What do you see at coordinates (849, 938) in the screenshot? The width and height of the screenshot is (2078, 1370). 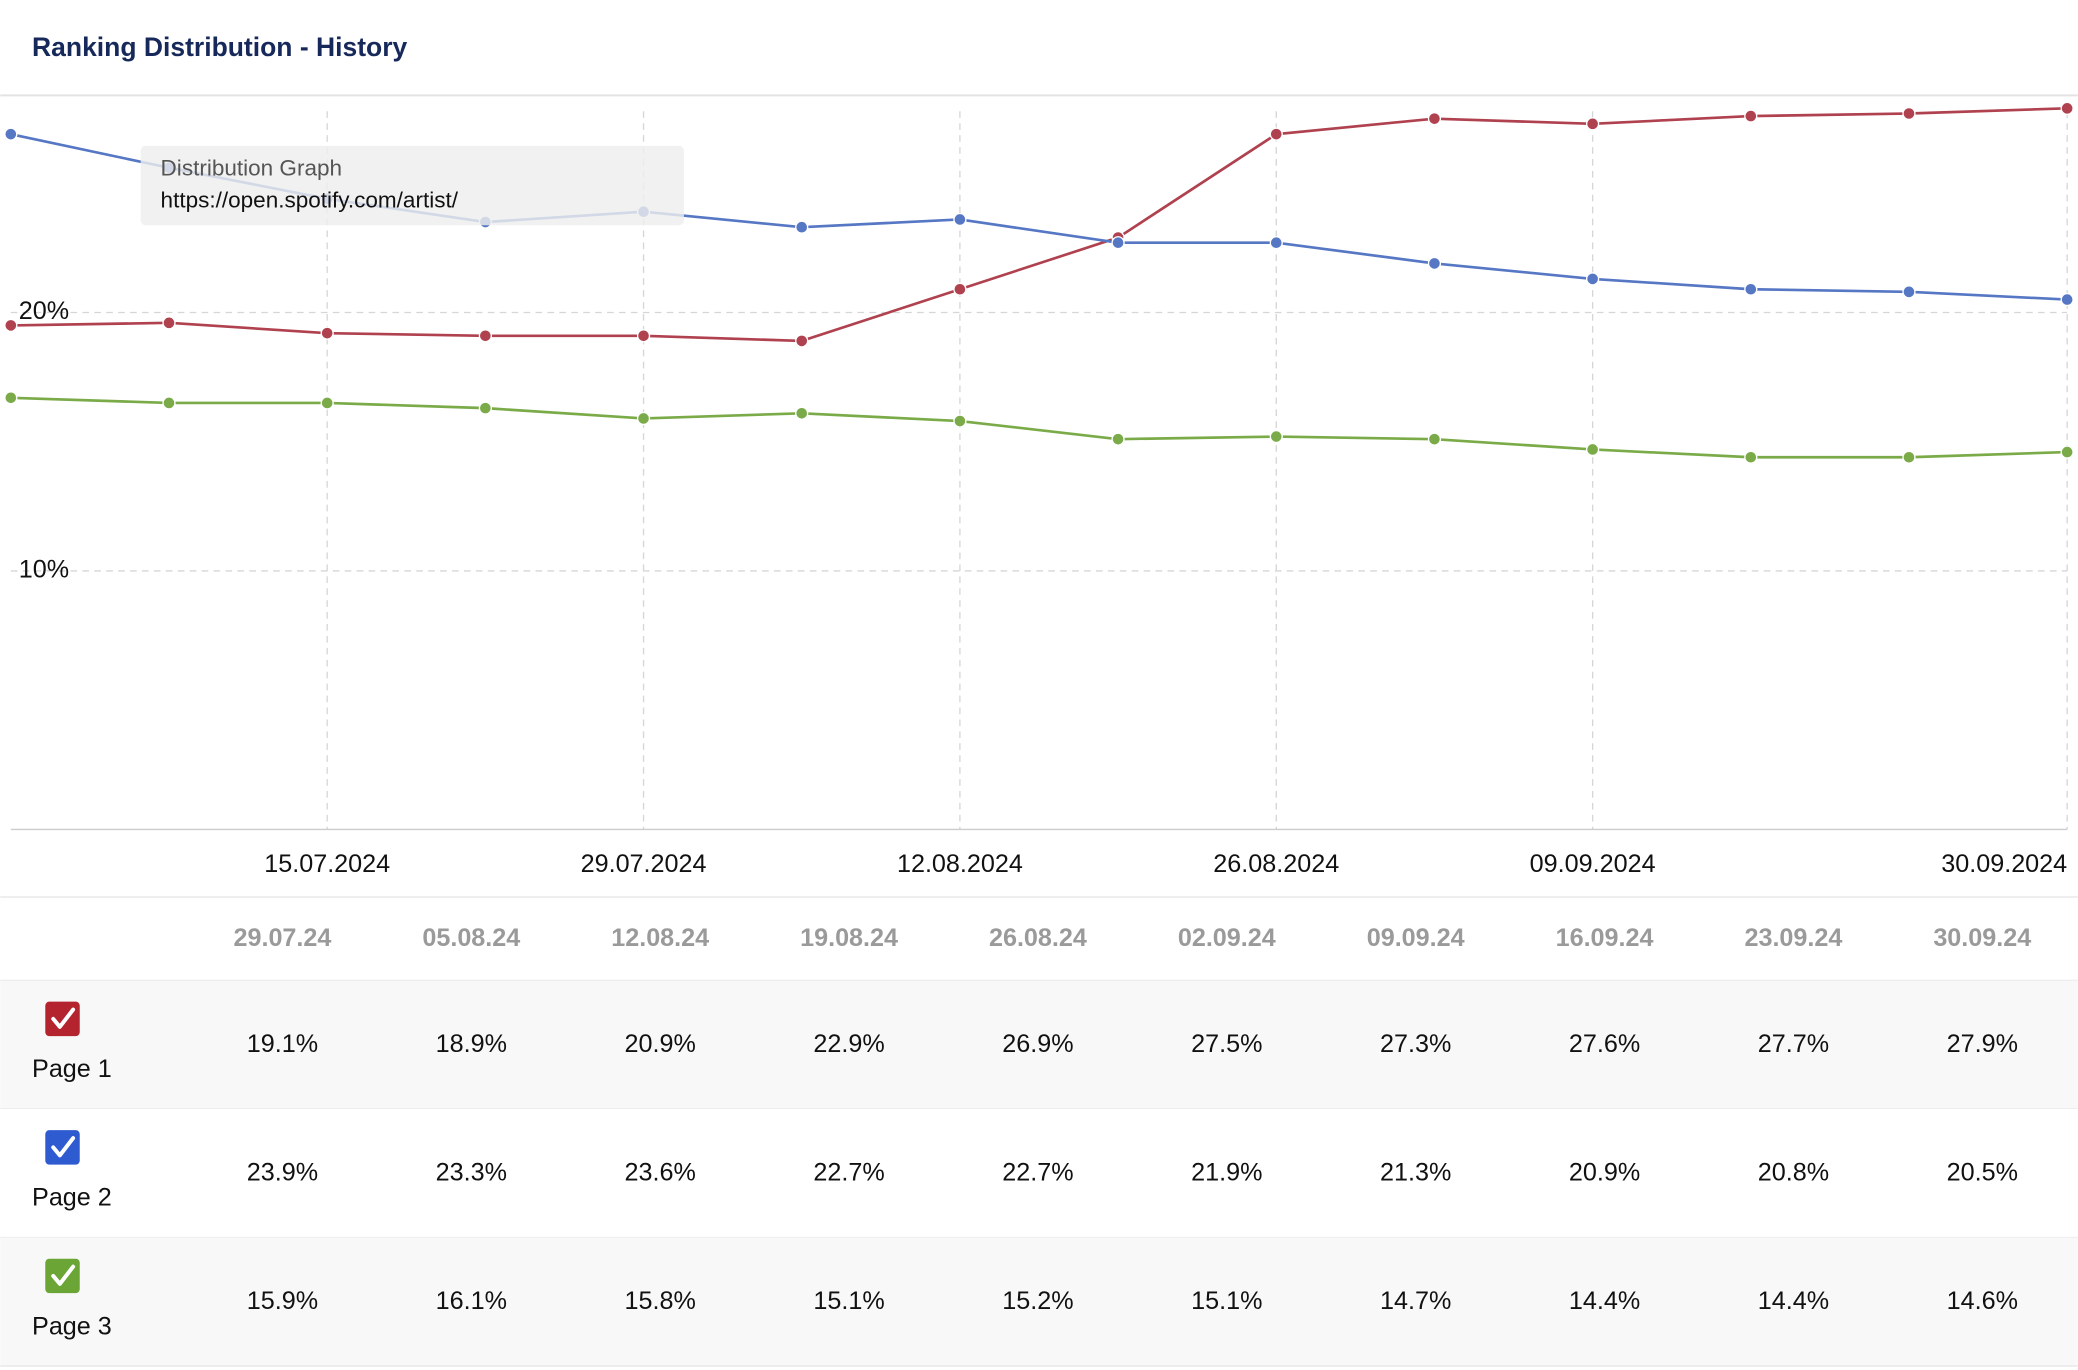 I see `column-header: 19.08.24` at bounding box center [849, 938].